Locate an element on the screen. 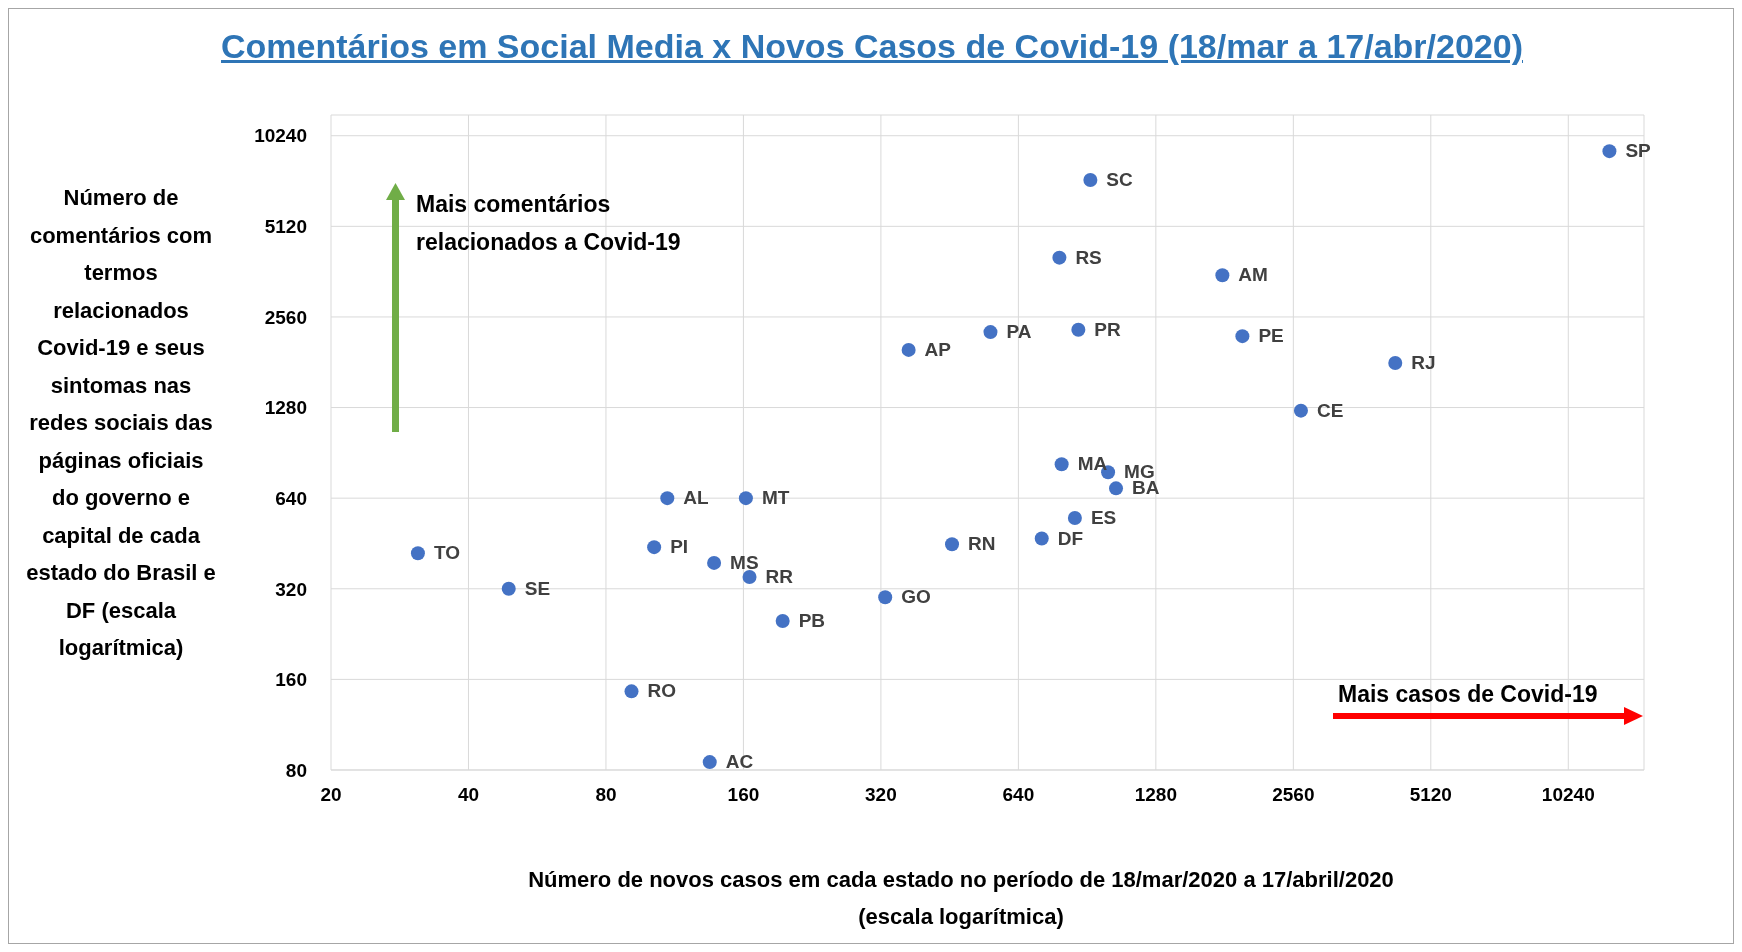 The width and height of the screenshot is (1742, 952). data-label: ES is located at coordinates (1103, 517).